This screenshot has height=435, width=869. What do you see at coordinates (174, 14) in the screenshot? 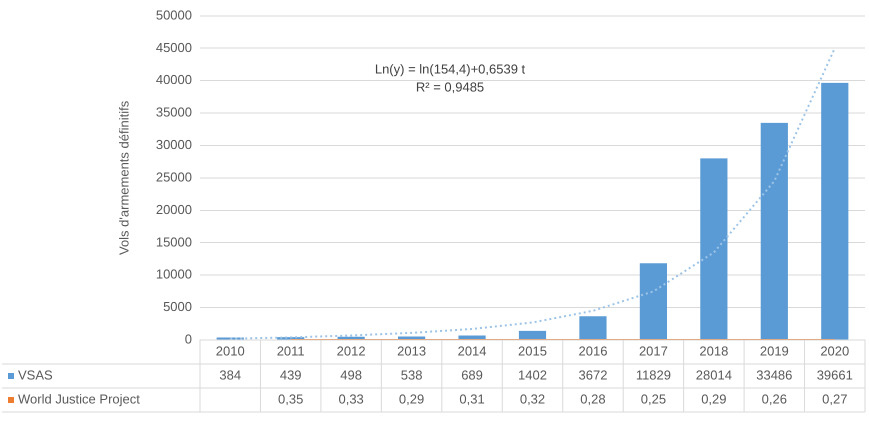
I see `y-tick-label: 50000` at bounding box center [174, 14].